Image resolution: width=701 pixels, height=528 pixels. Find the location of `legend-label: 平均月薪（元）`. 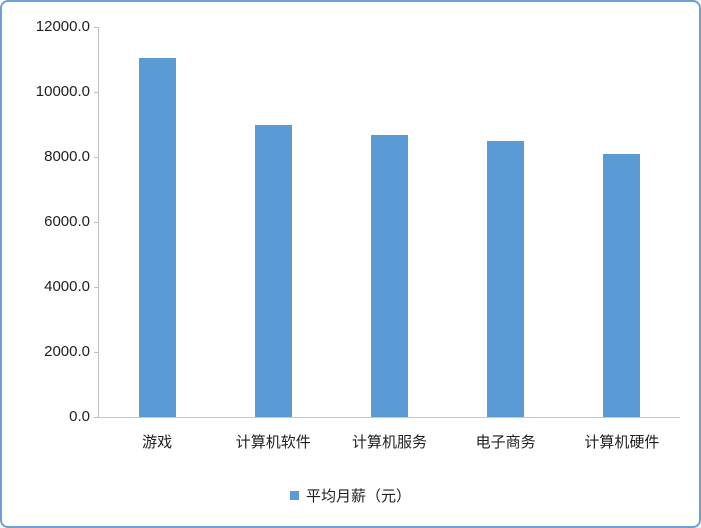

legend-label: 平均月薪（元） is located at coordinates (358, 496).